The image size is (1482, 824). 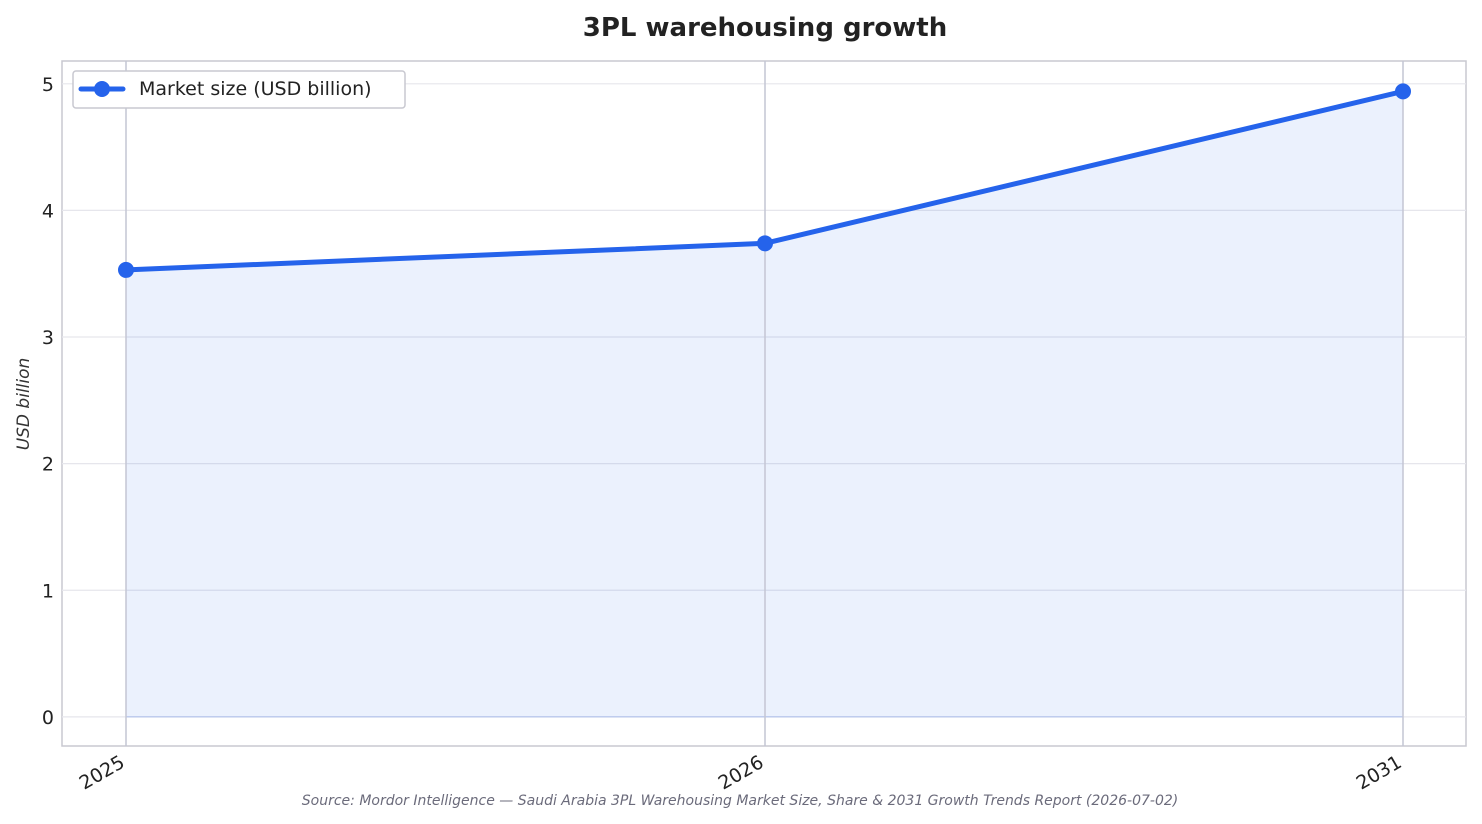 I want to click on y-tick-label: 5, so click(x=48, y=85).